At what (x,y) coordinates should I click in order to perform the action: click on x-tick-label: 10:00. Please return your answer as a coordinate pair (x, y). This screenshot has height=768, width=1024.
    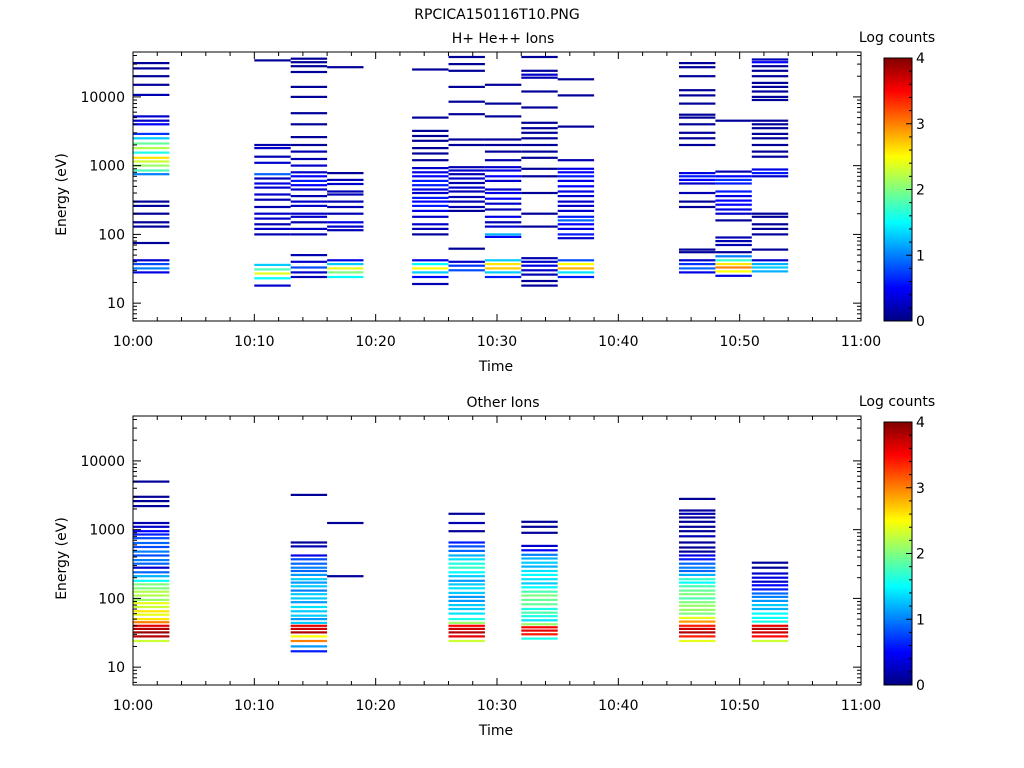
    Looking at the image, I should click on (133, 342).